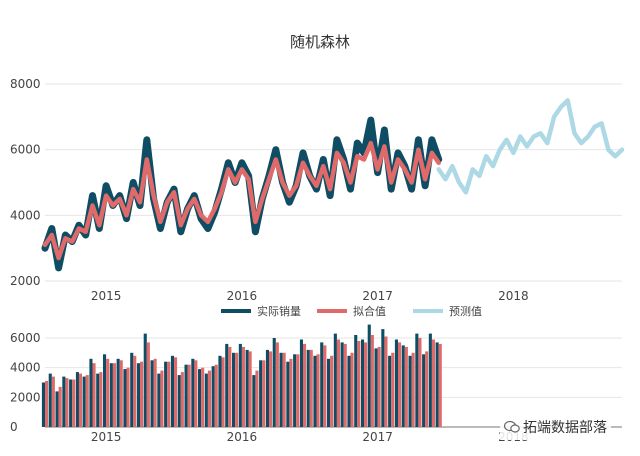 The height and width of the screenshot is (456, 640). Describe the element at coordinates (25, 368) in the screenshot. I see `bar-y-tick-label: 4000` at that location.